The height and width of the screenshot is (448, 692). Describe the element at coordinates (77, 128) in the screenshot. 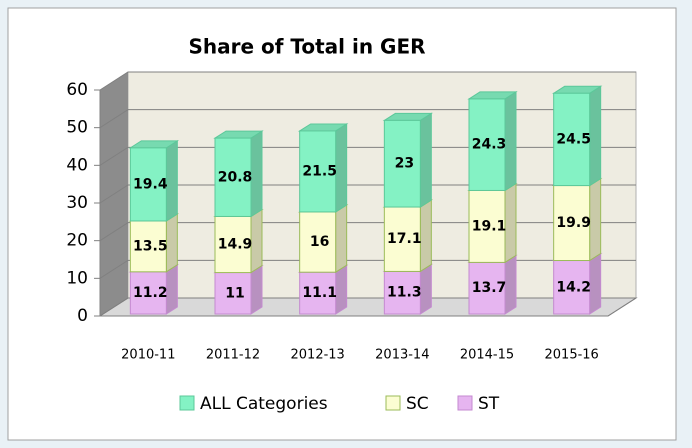

I see `y-tick-label: 50` at that location.